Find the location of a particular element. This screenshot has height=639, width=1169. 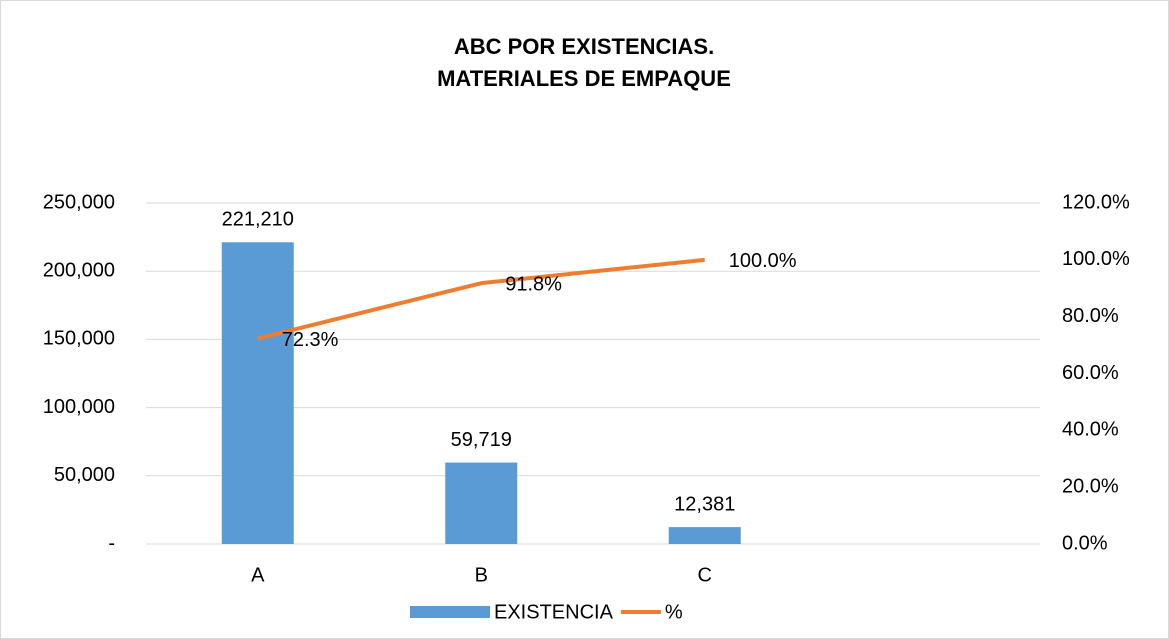

y-tick-label: 50,000 is located at coordinates (84, 475).